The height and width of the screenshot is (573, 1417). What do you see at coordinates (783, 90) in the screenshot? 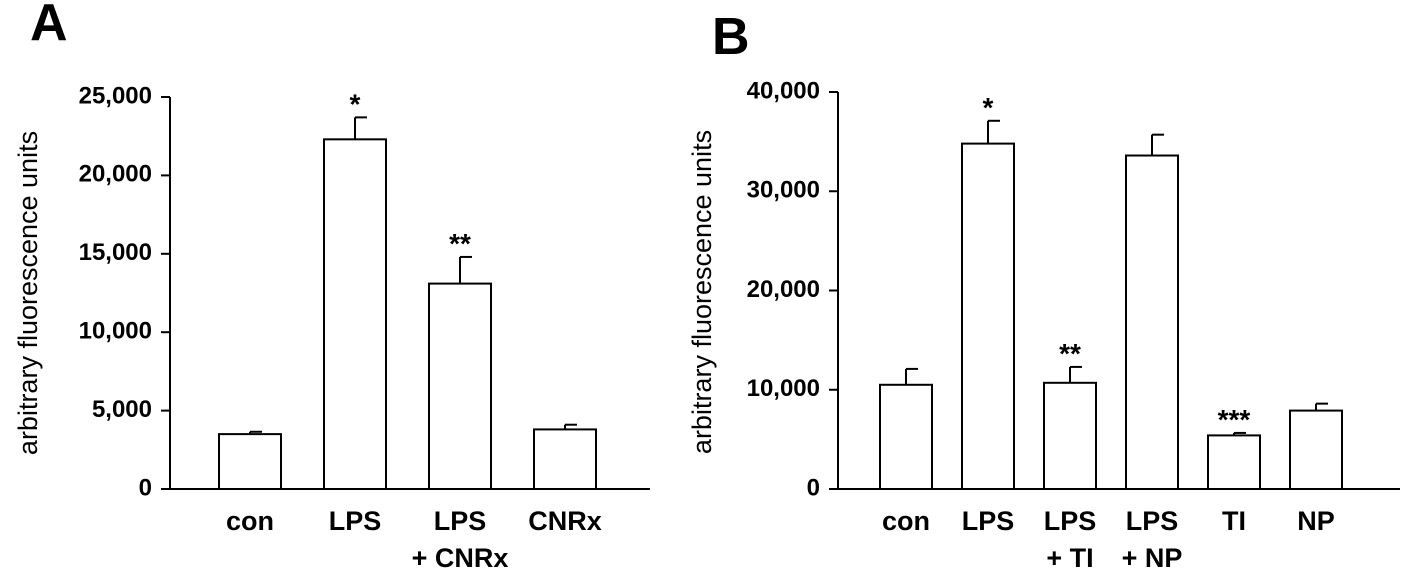
I see `panel-b-y-tick-label: 40,000` at bounding box center [783, 90].